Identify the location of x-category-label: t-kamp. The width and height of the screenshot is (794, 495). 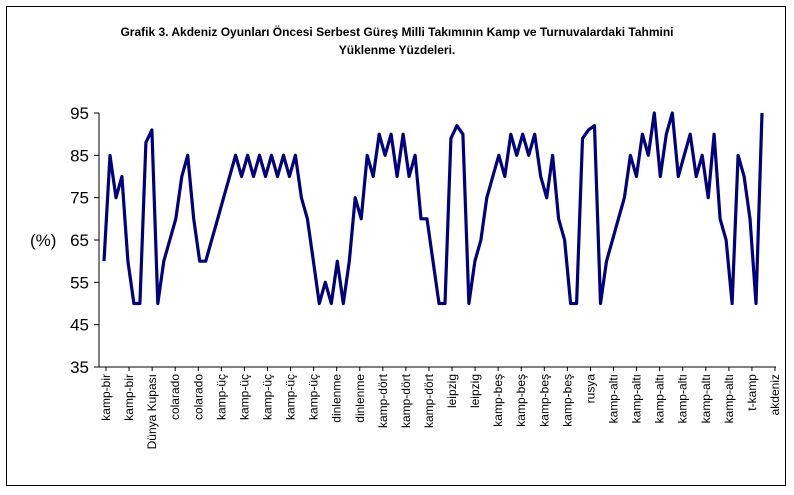
(752, 392).